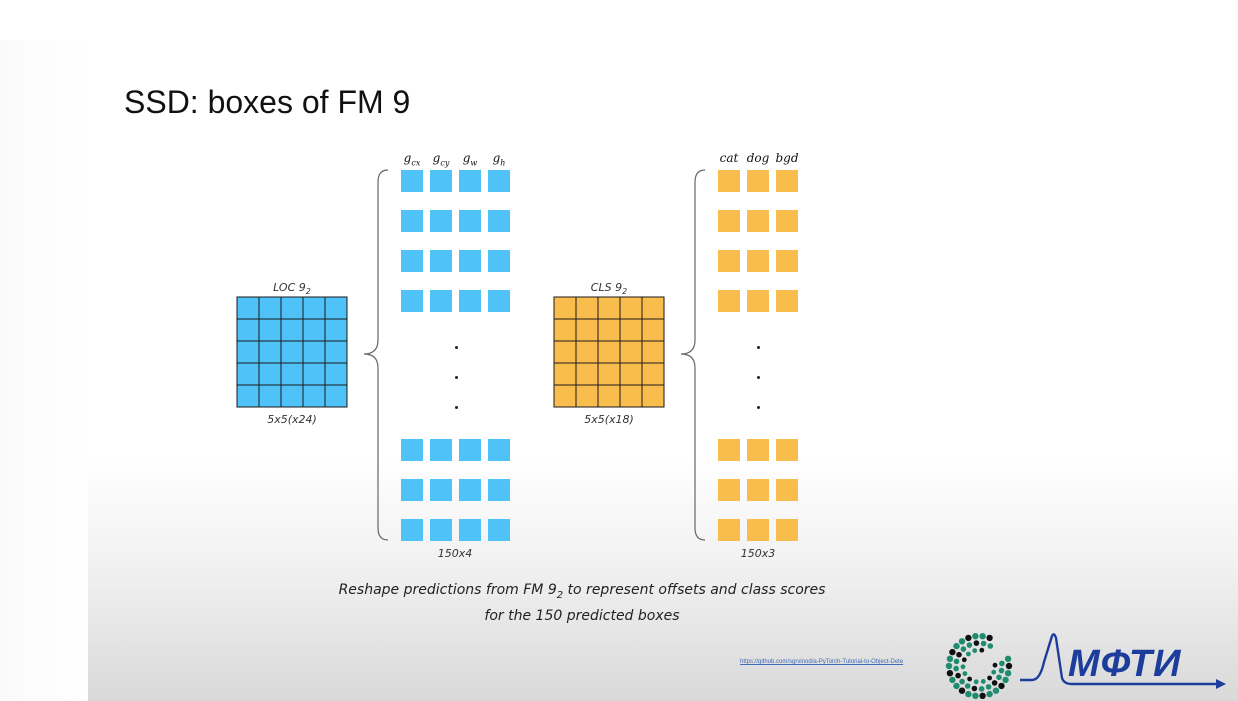  I want to click on loc-brace, so click(376, 355).